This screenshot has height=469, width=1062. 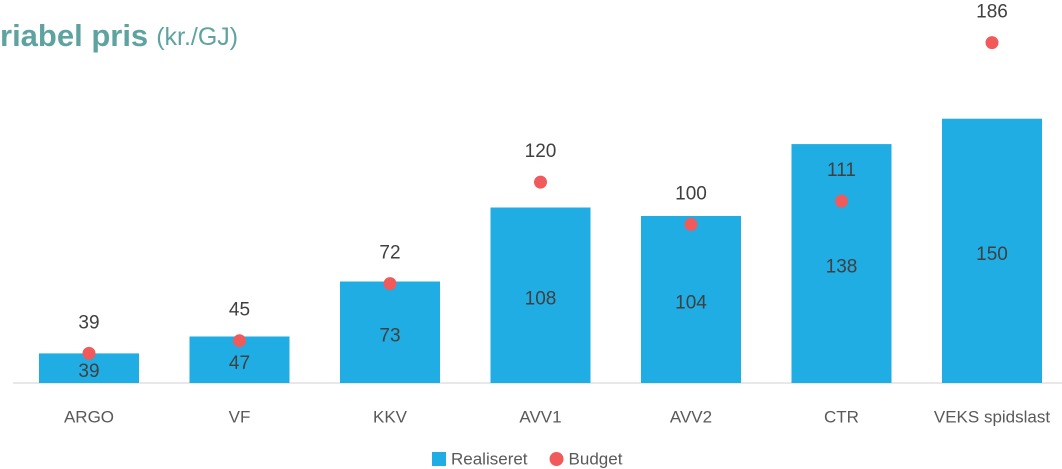 I want to click on subtitle: (kr./GJ), so click(x=197, y=37).